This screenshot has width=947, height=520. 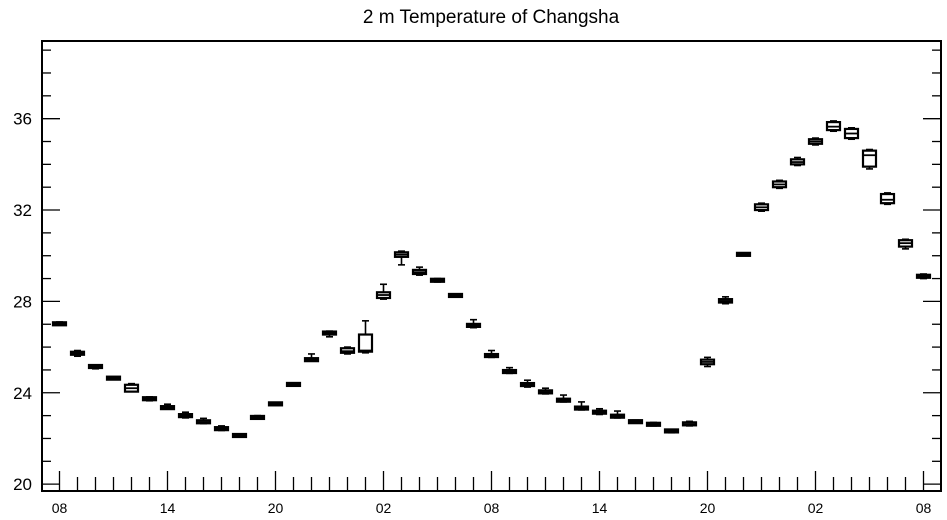 I want to click on y-tick-label: 24, so click(x=22, y=393).